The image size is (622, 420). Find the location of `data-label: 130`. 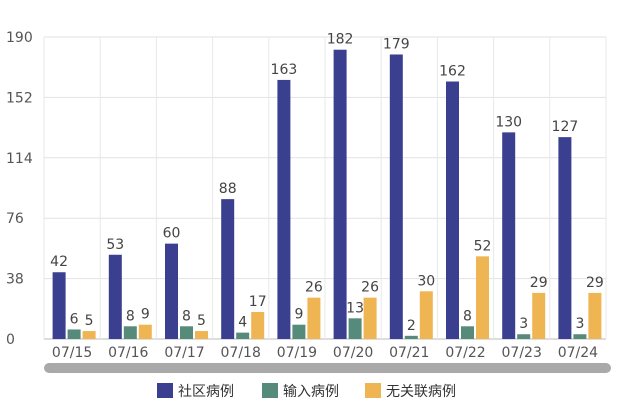

data-label: 130 is located at coordinates (508, 122).